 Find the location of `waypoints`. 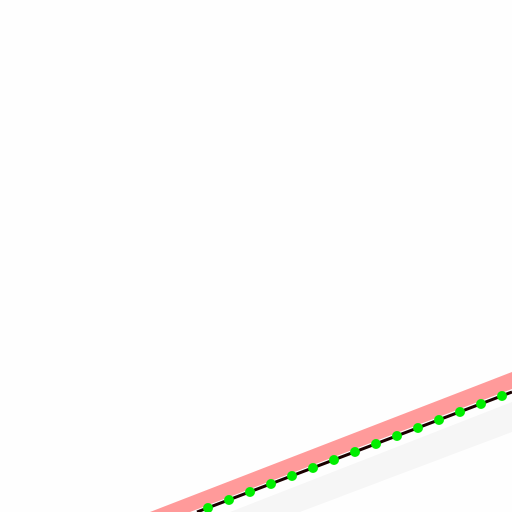

waypoints is located at coordinates (355, 451).